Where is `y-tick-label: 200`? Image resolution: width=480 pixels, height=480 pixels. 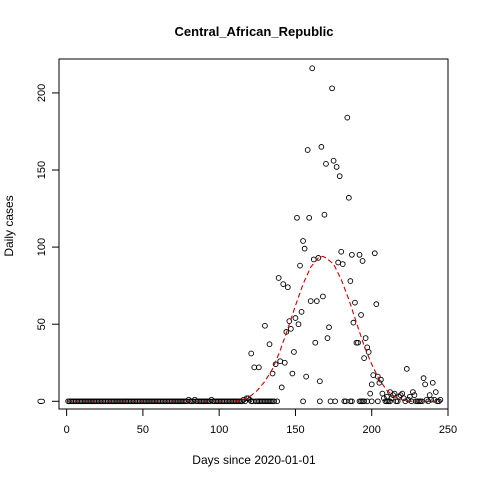
y-tick-label: 200 is located at coordinates (42, 93).